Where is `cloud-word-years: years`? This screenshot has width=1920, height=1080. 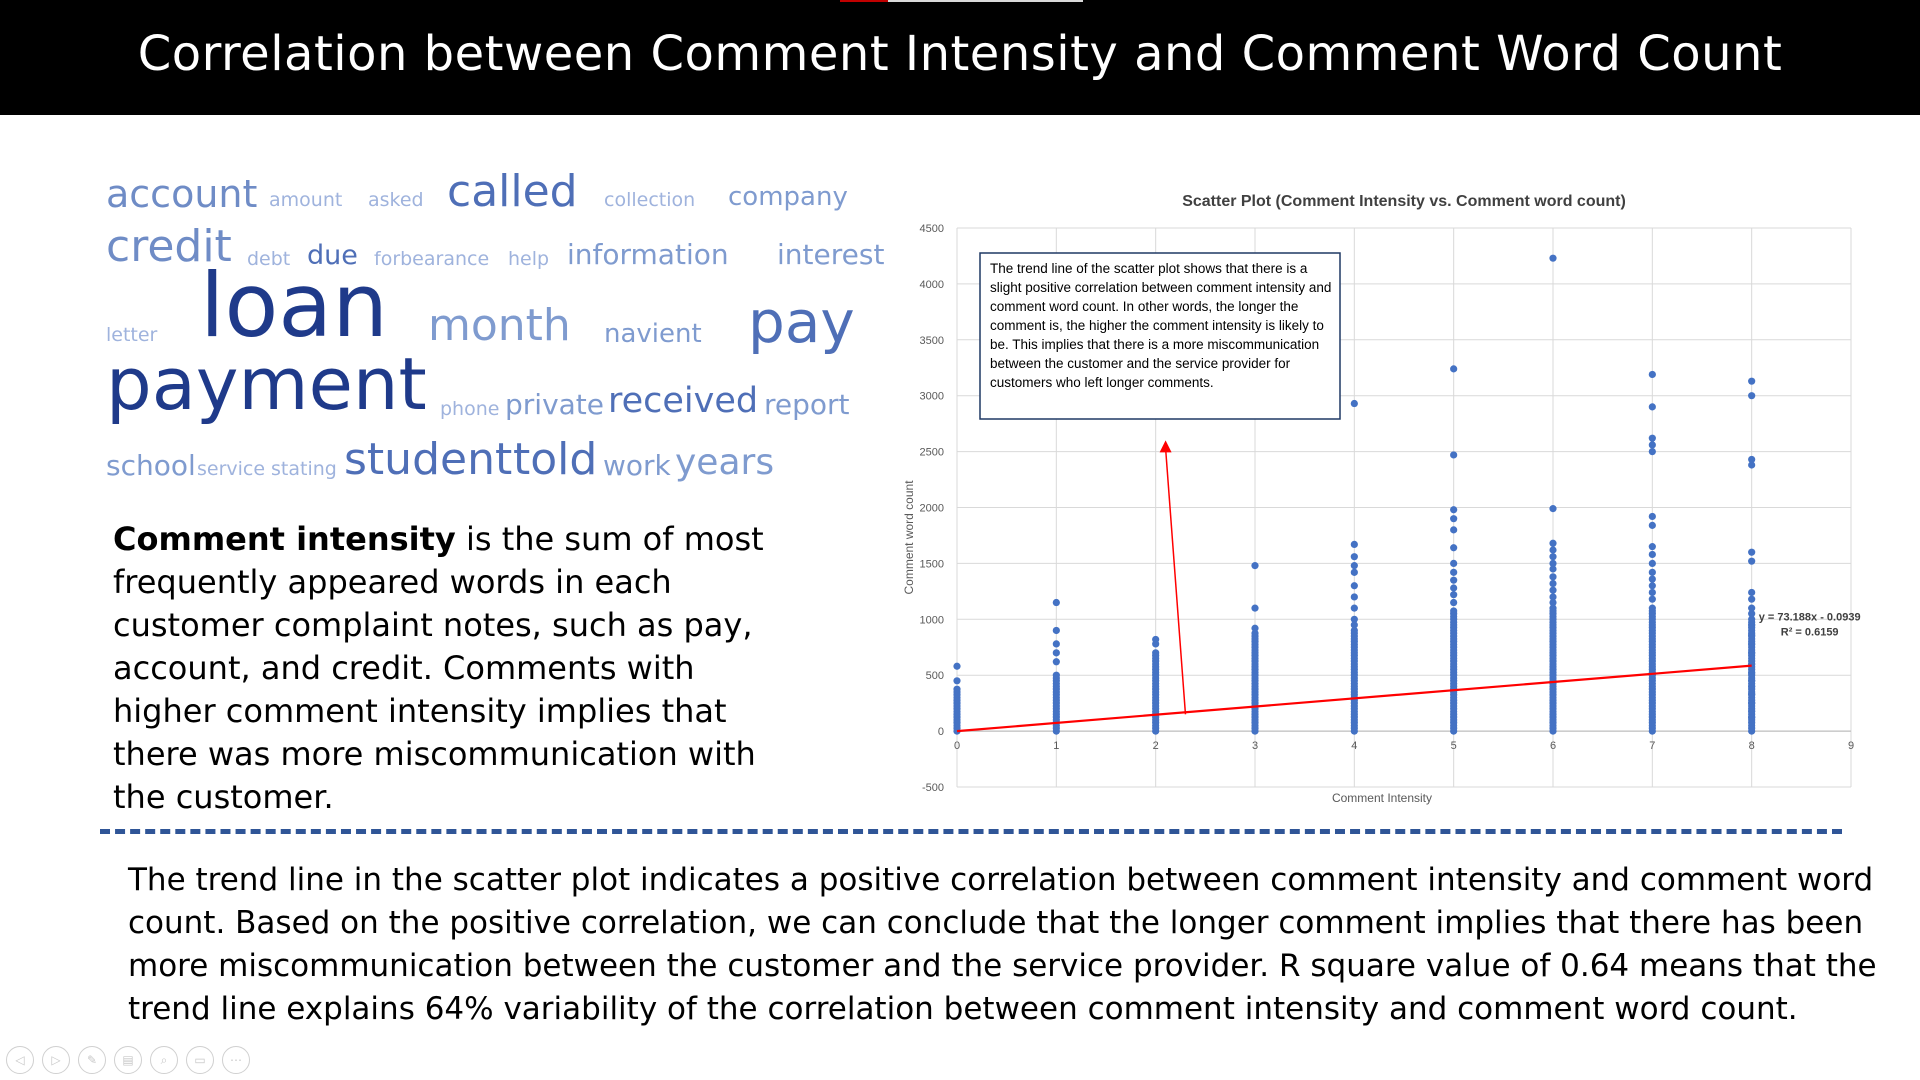 cloud-word-years: years is located at coordinates (725, 462).